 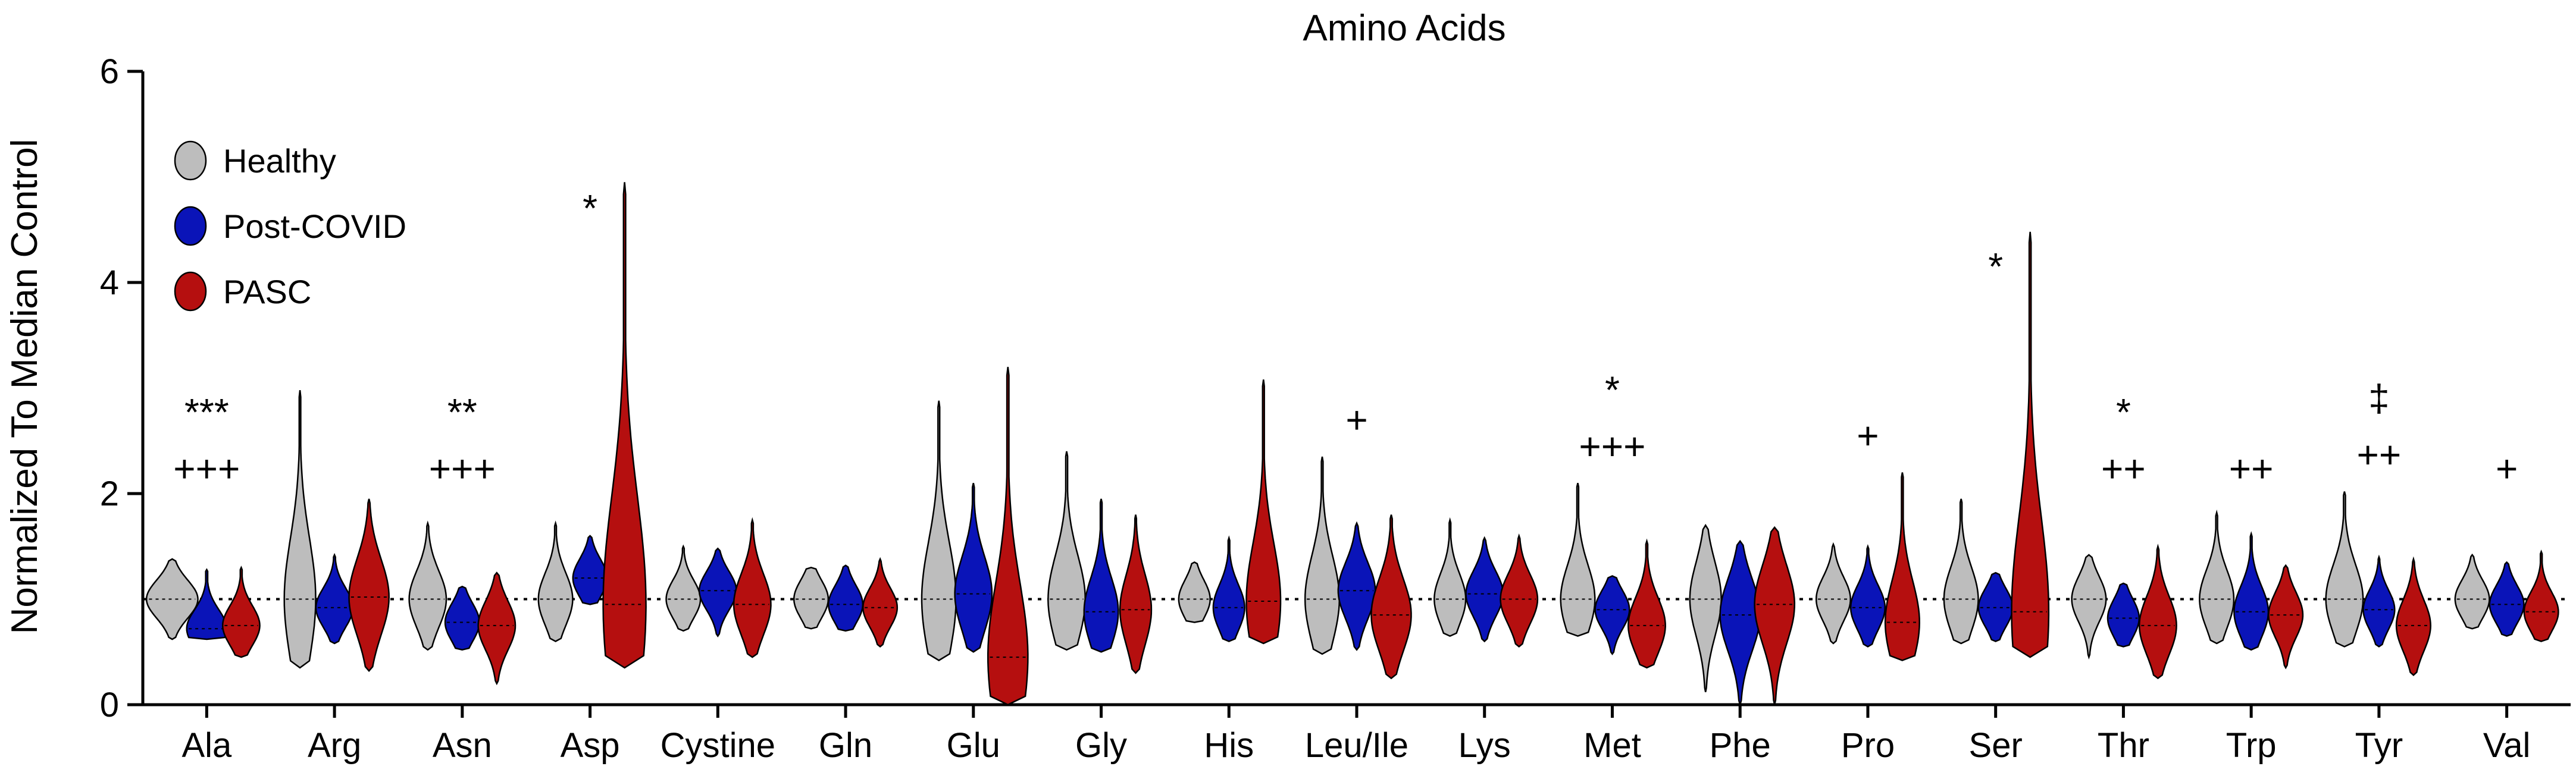 What do you see at coordinates (1484, 745) in the screenshot?
I see `x-tick-label: Lys` at bounding box center [1484, 745].